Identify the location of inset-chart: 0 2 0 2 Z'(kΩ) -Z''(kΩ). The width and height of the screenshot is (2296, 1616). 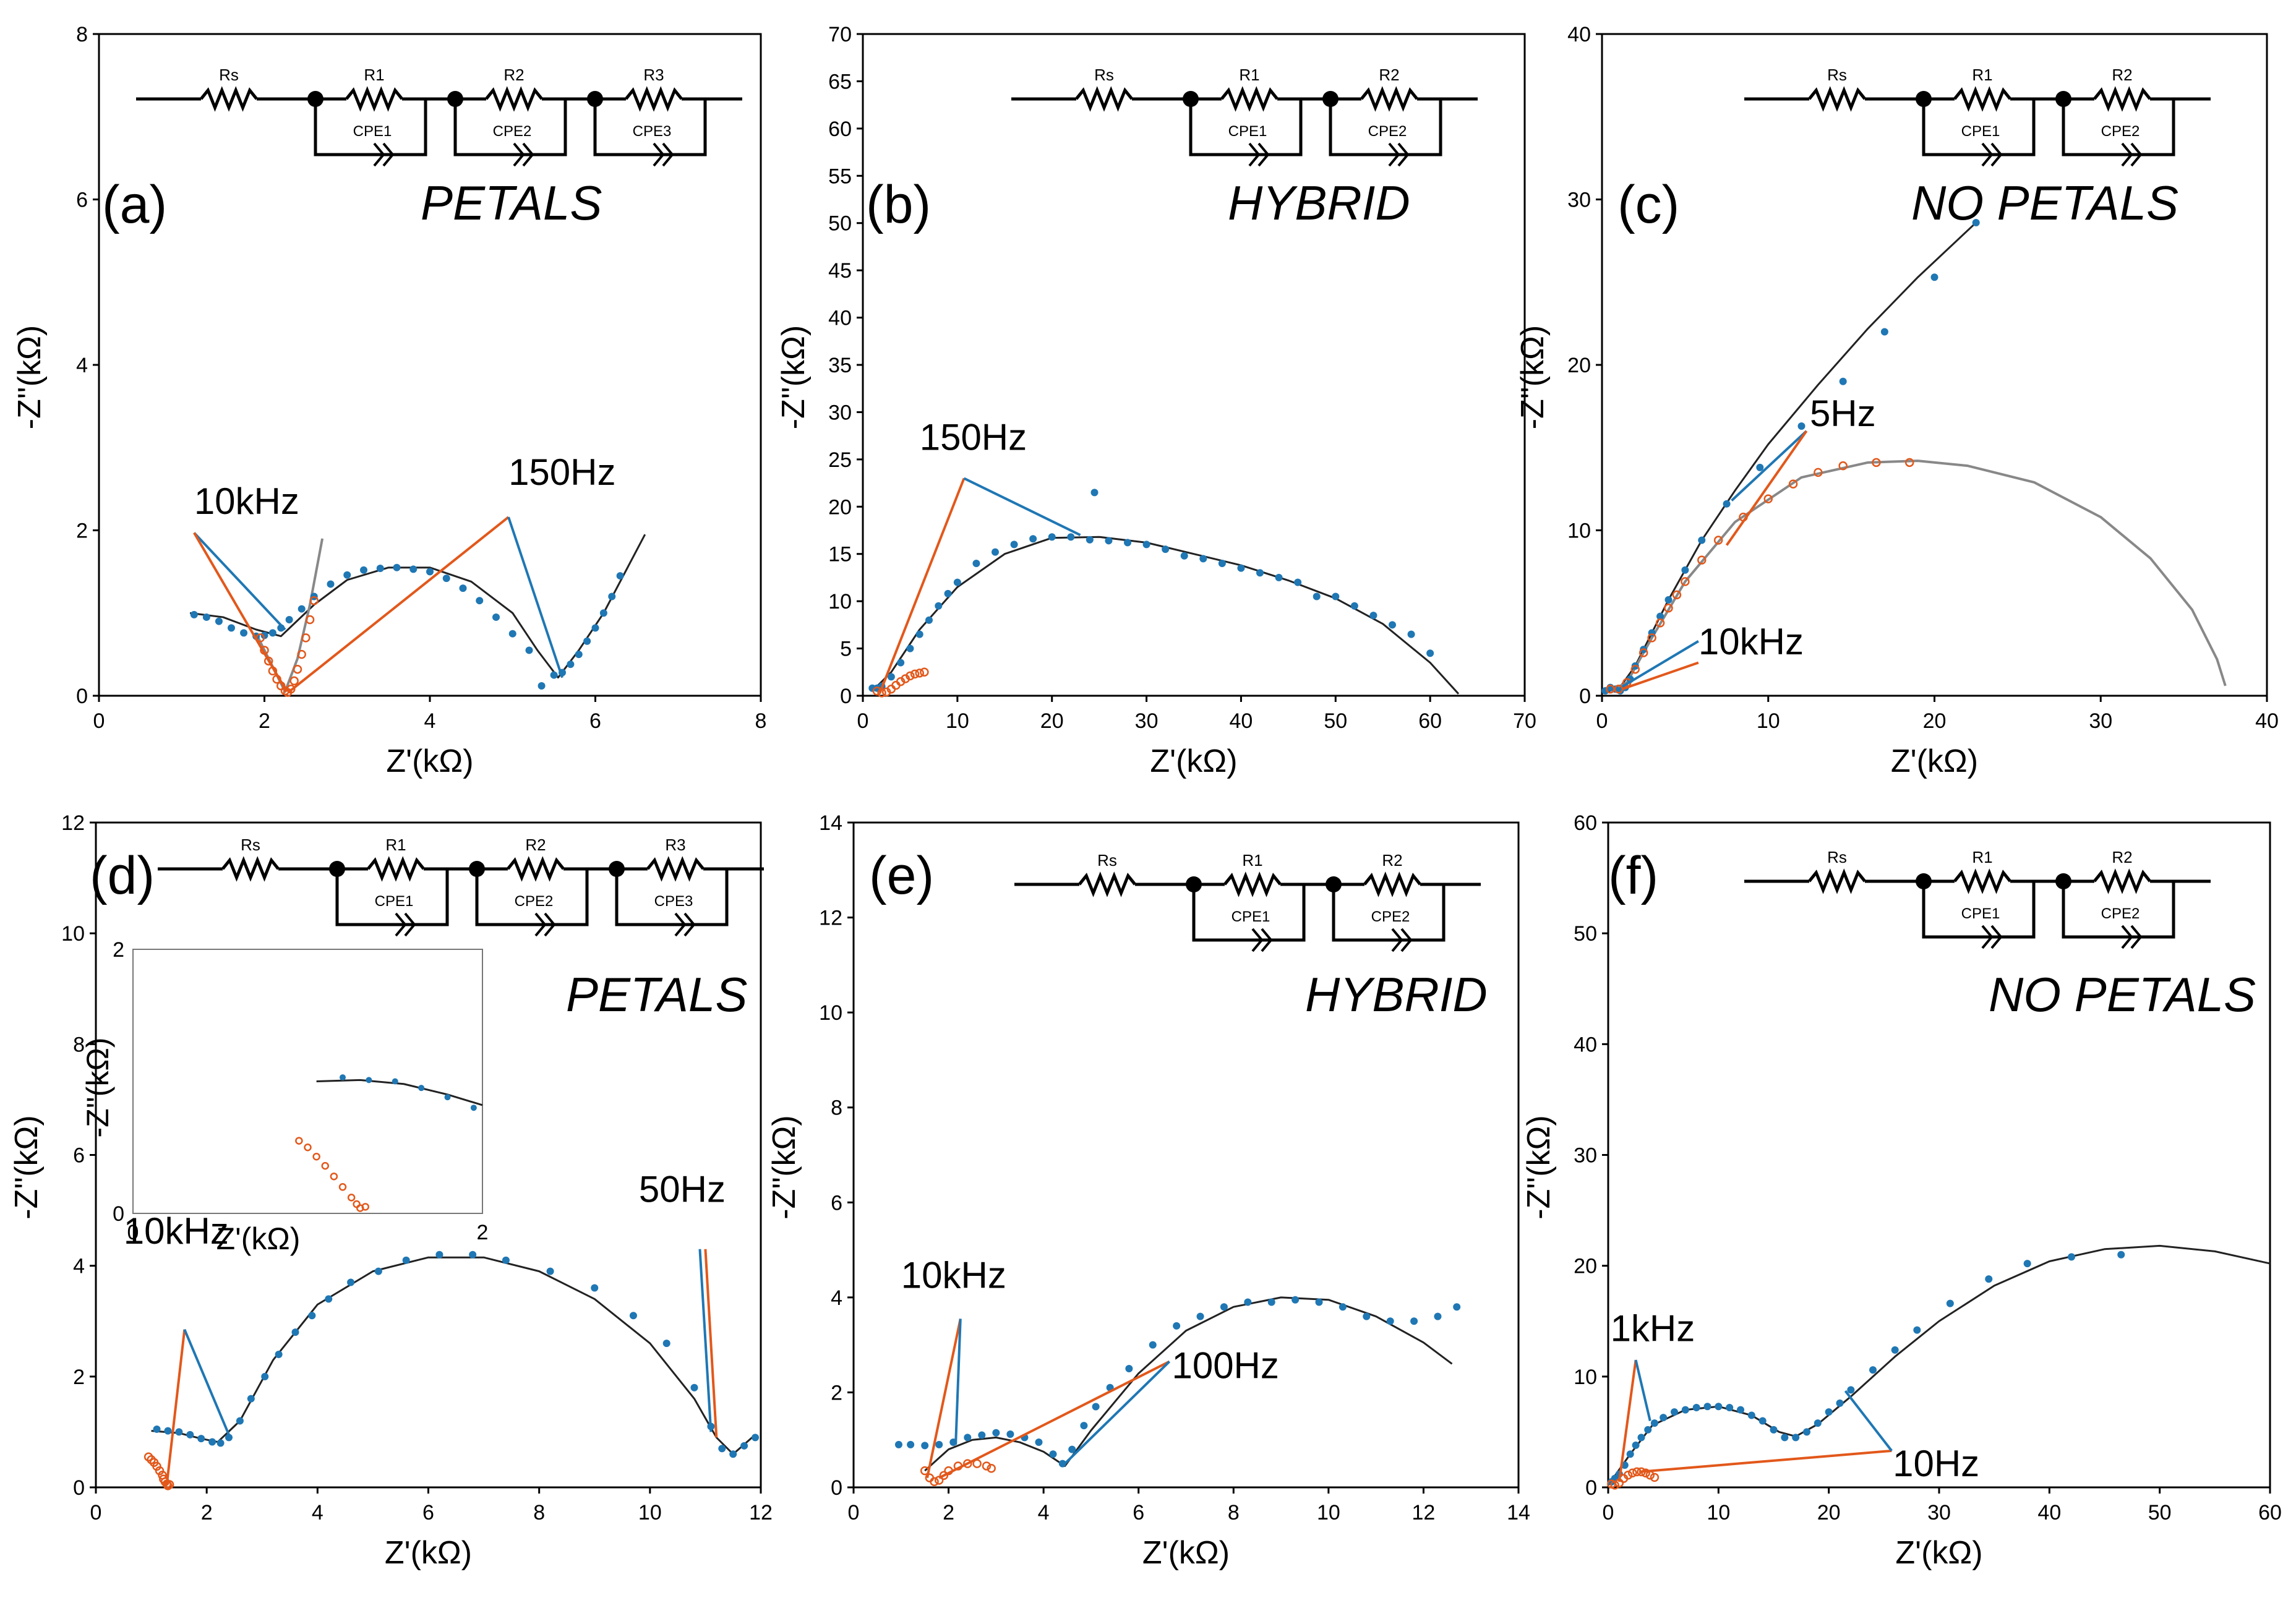
(284, 1097).